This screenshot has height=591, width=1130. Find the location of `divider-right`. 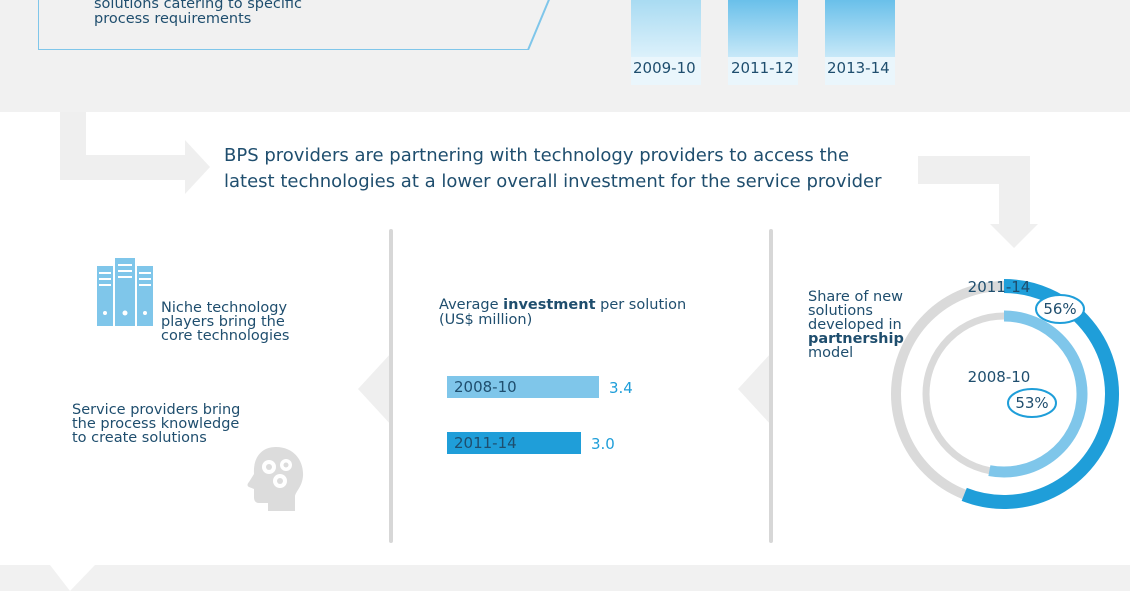

divider-right is located at coordinates (771, 386).